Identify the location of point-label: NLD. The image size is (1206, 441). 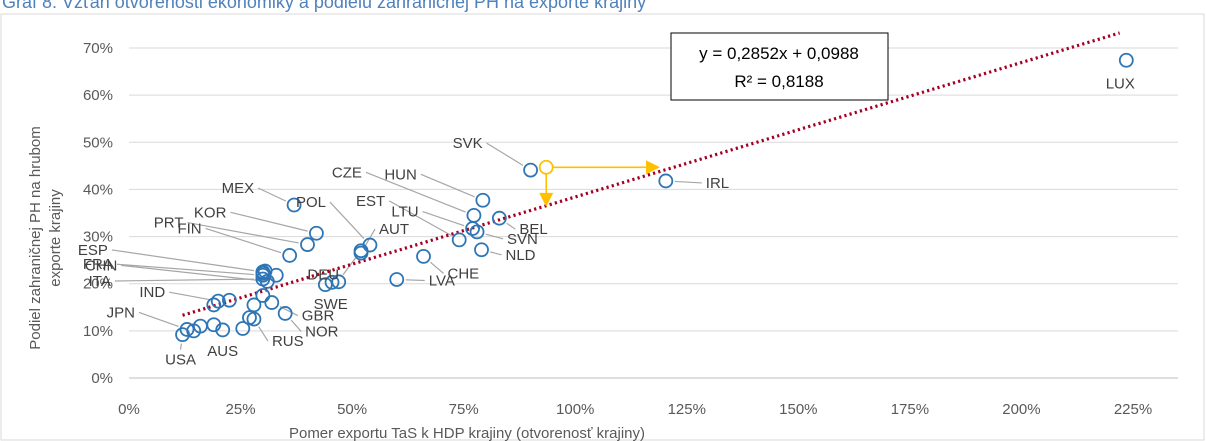
(521, 255).